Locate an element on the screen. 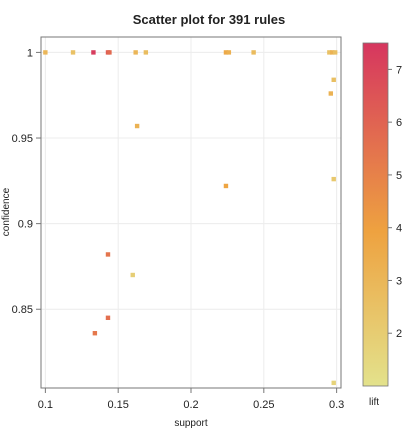 The image size is (417, 434). x-tick-label: 0.2 is located at coordinates (190, 405).